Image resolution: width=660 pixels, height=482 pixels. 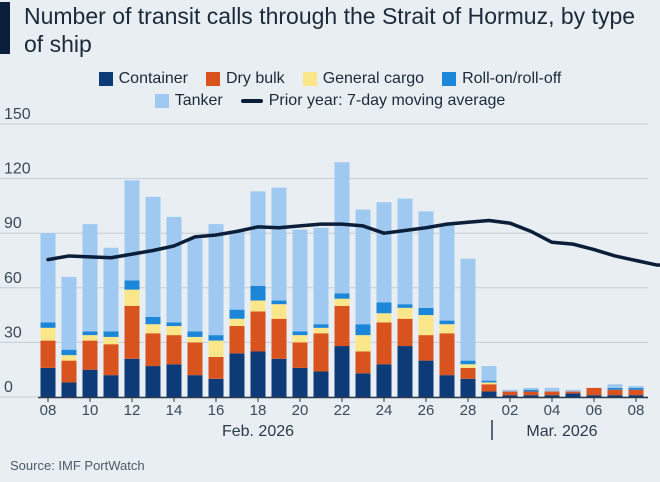 What do you see at coordinates (17, 114) in the screenshot?
I see `y-tick-label: 150` at bounding box center [17, 114].